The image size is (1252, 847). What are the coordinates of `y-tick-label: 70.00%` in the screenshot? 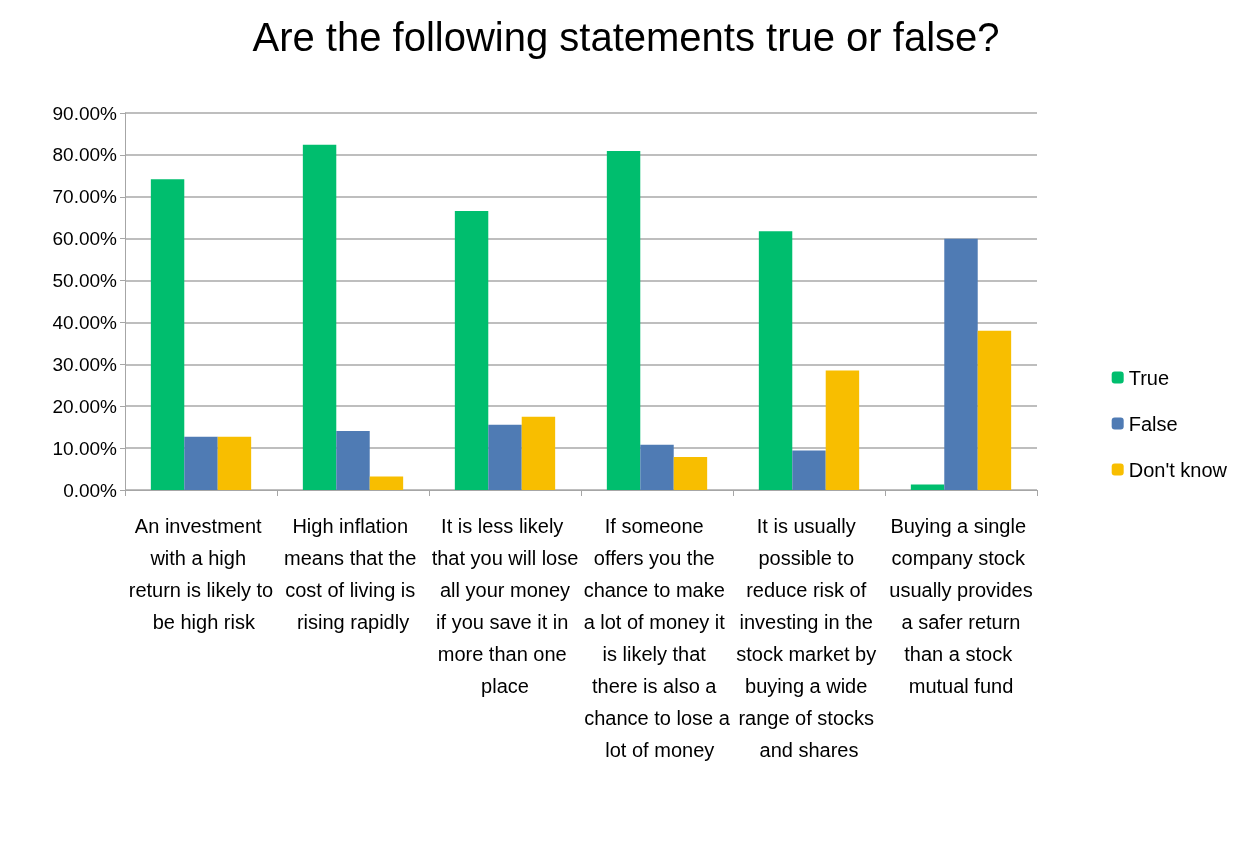 It's located at (85, 197).